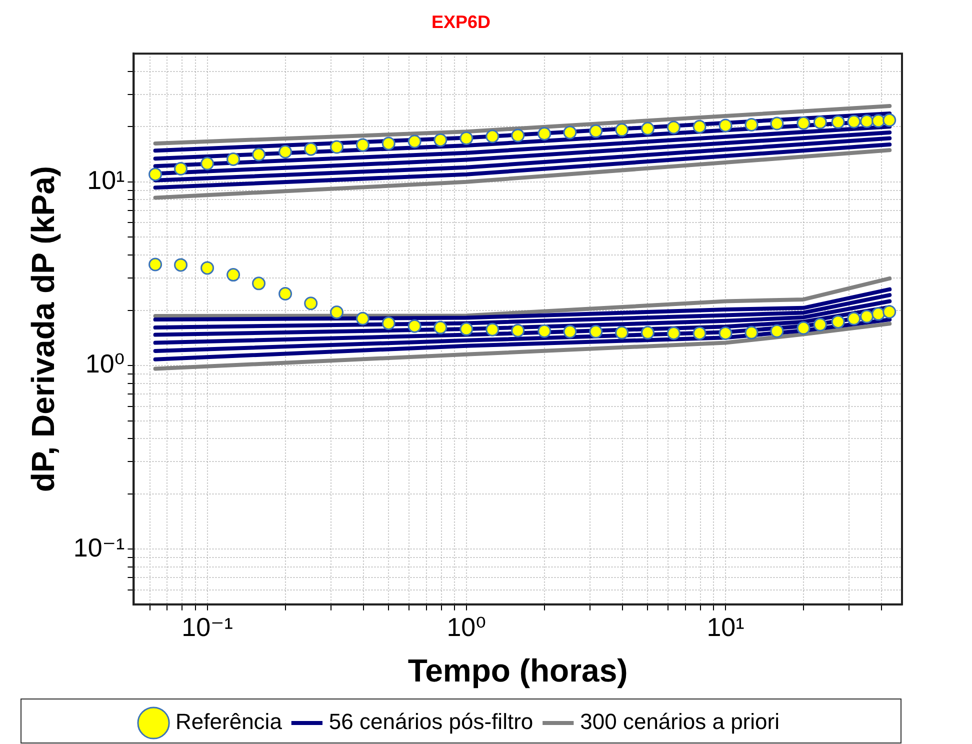 This screenshot has height=744, width=972. Describe the element at coordinates (466, 627) in the screenshot. I see `x-tick-label: 10⁰` at that location.